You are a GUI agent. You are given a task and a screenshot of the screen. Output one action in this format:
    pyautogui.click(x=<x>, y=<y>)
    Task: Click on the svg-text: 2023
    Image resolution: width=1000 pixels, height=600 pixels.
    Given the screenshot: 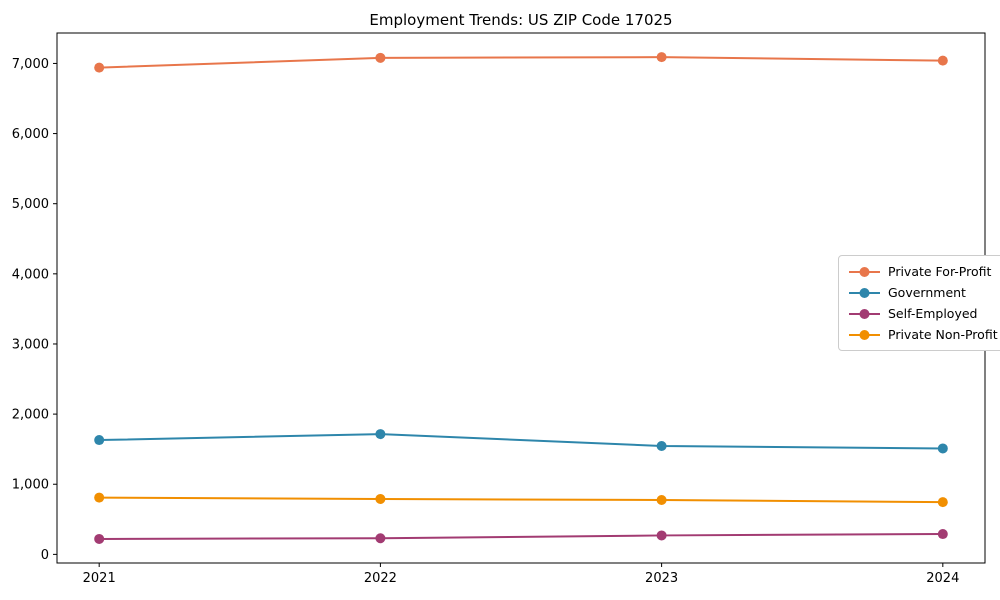 What is the action you would take?
    pyautogui.click(x=661, y=578)
    